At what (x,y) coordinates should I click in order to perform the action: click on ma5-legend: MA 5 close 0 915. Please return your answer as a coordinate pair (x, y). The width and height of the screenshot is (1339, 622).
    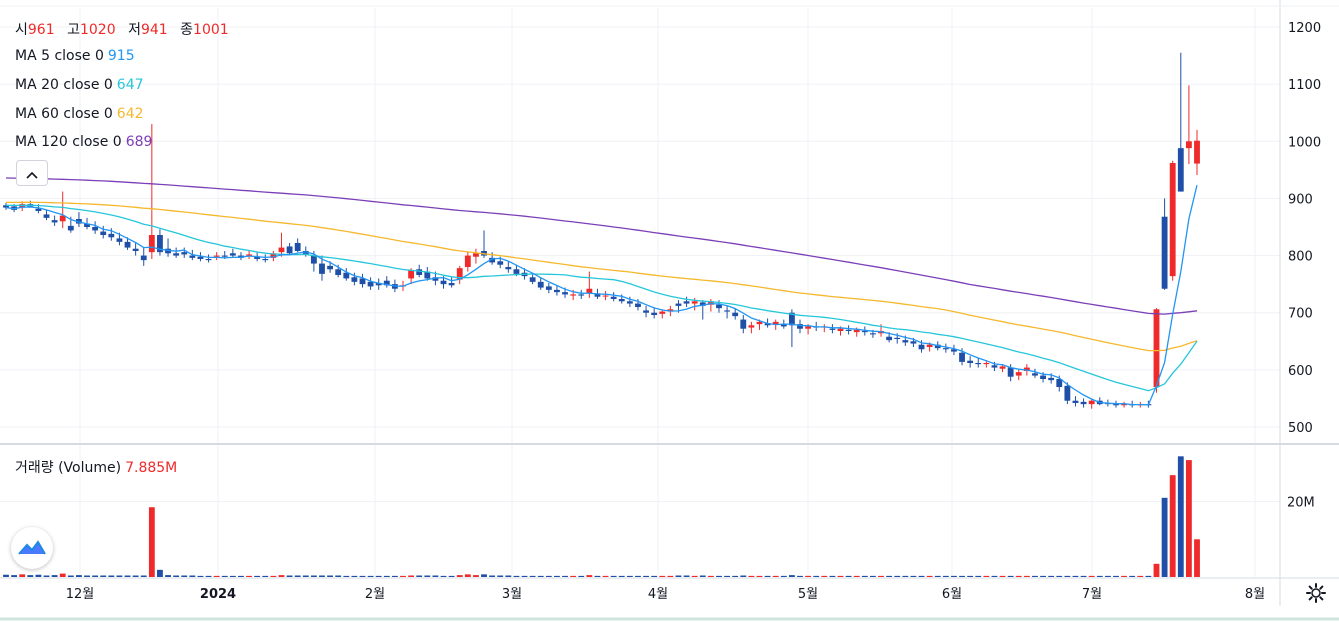
    Looking at the image, I should click on (75, 56).